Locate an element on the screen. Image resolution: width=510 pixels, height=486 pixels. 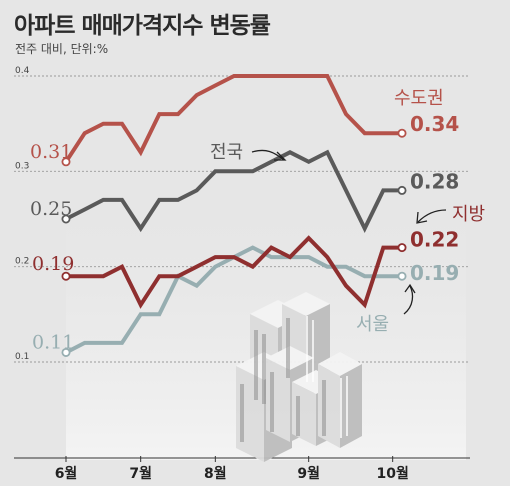
x-axis: 6월 7월 8월 9월 10월 is located at coordinates (242, 469).